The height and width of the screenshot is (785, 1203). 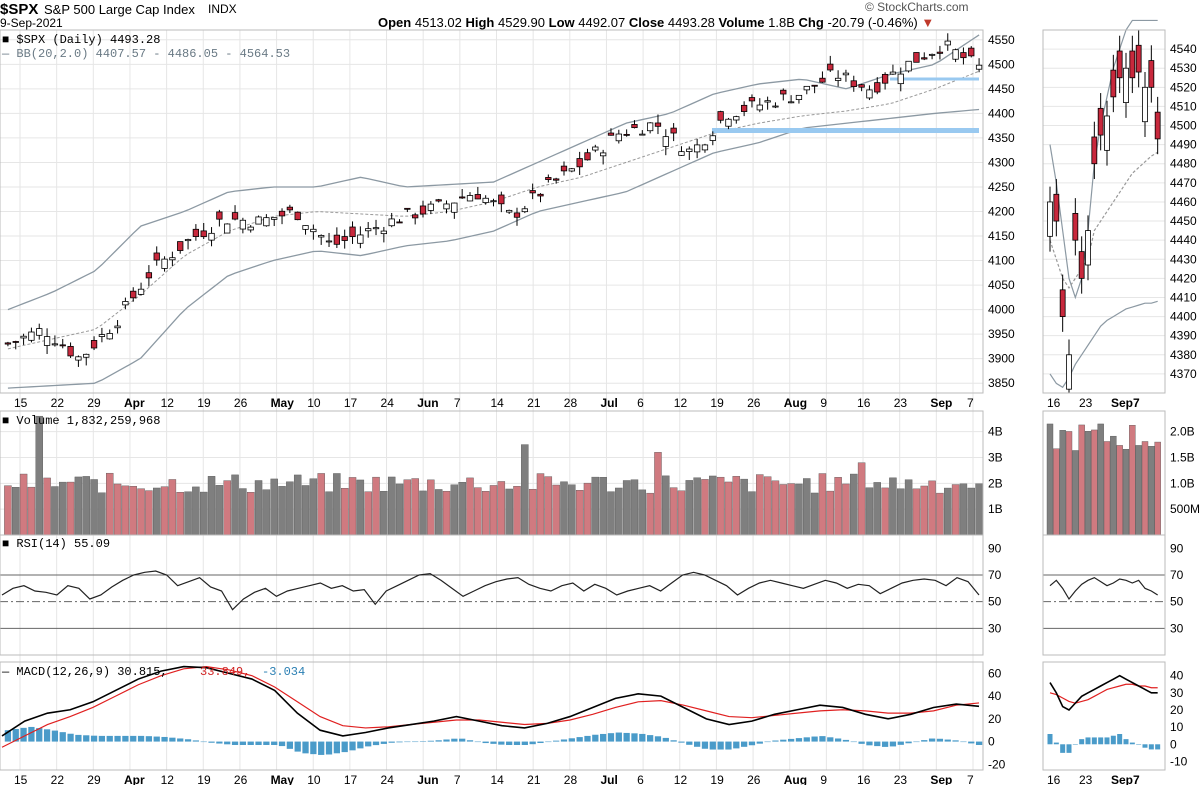 What do you see at coordinates (490, 701) in the screenshot?
I see `macd-line` at bounding box center [490, 701].